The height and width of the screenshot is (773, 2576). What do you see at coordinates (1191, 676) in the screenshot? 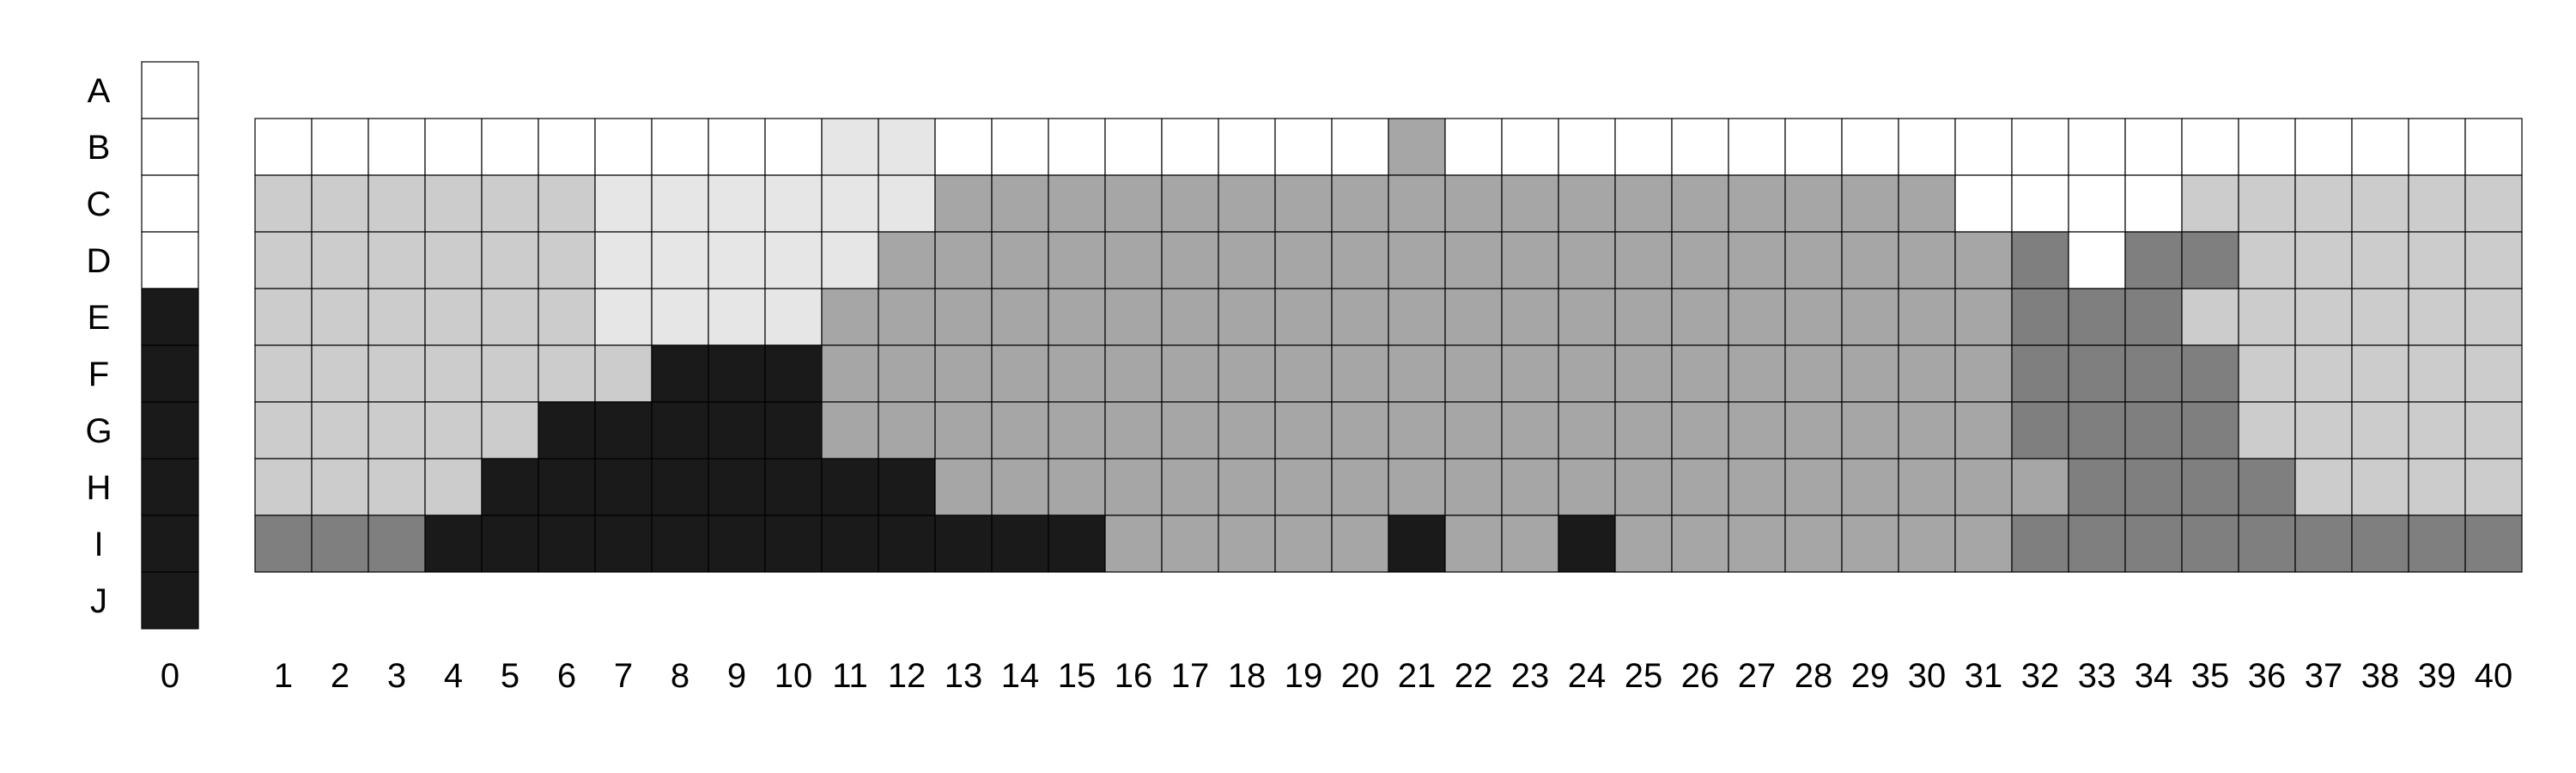
I see `column-label-17: 17` at bounding box center [1191, 676].